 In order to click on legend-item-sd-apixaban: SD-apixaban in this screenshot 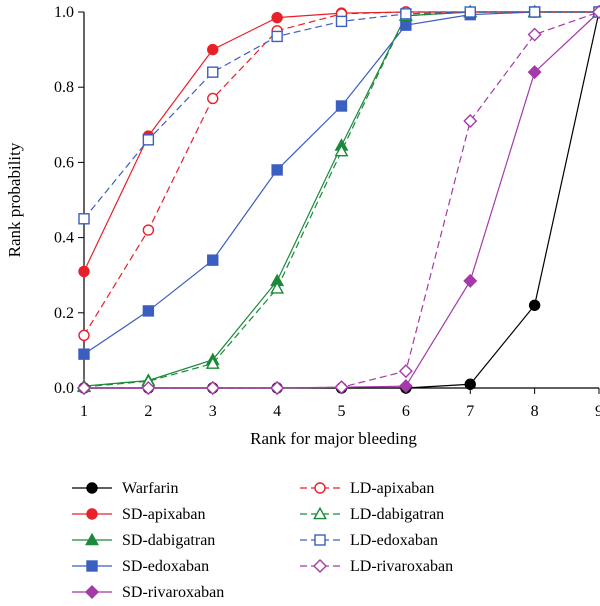, I will do `click(139, 514)`.